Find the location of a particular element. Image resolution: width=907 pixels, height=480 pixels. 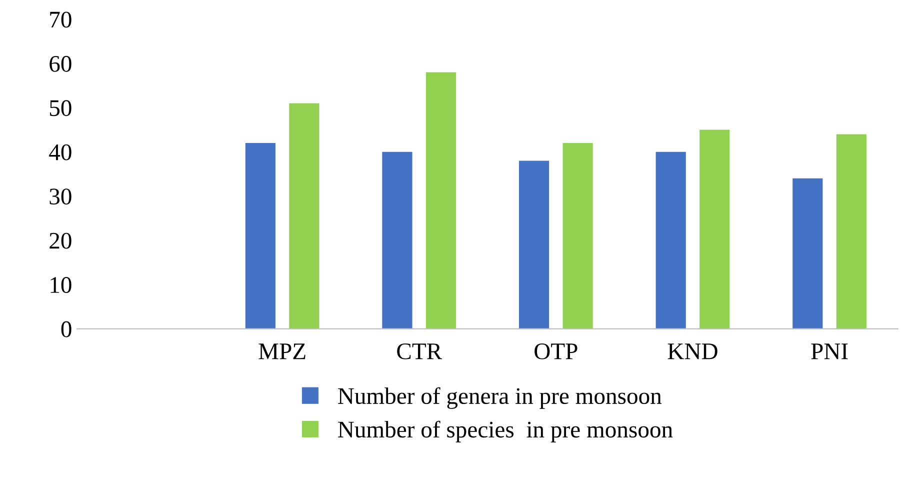

y-tick-label: 60 is located at coordinates (61, 64).